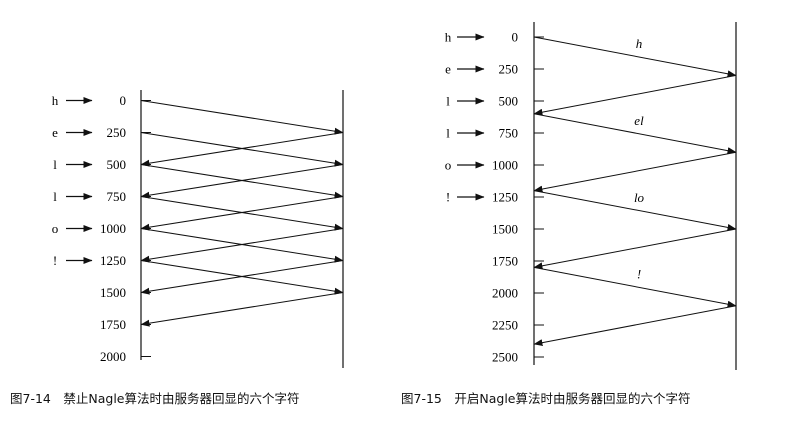 Image resolution: width=802 pixels, height=421 pixels. I want to click on segment-label: h, so click(639, 43).